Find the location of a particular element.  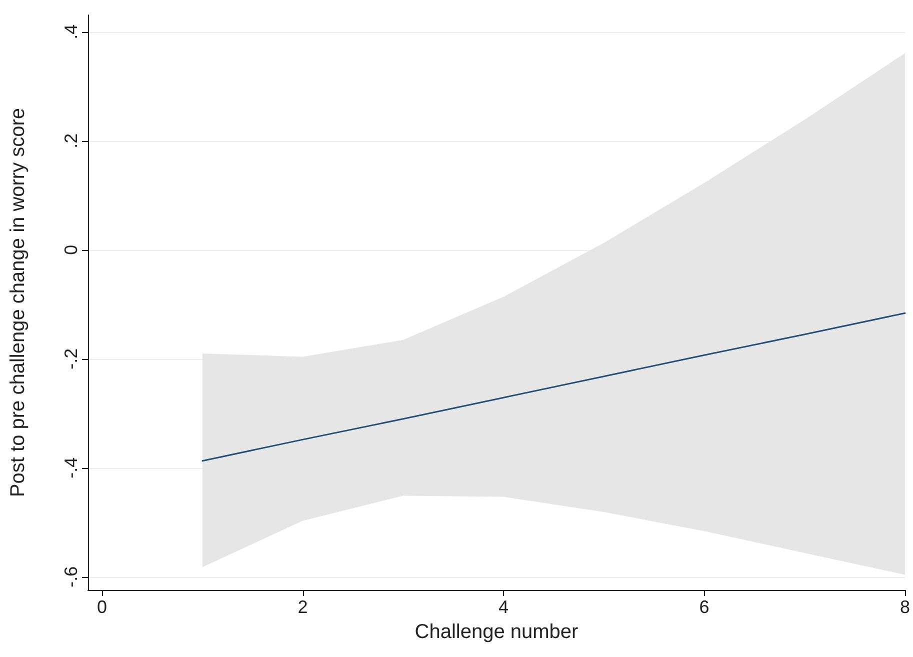

x-tick-label: 0 is located at coordinates (102, 607).